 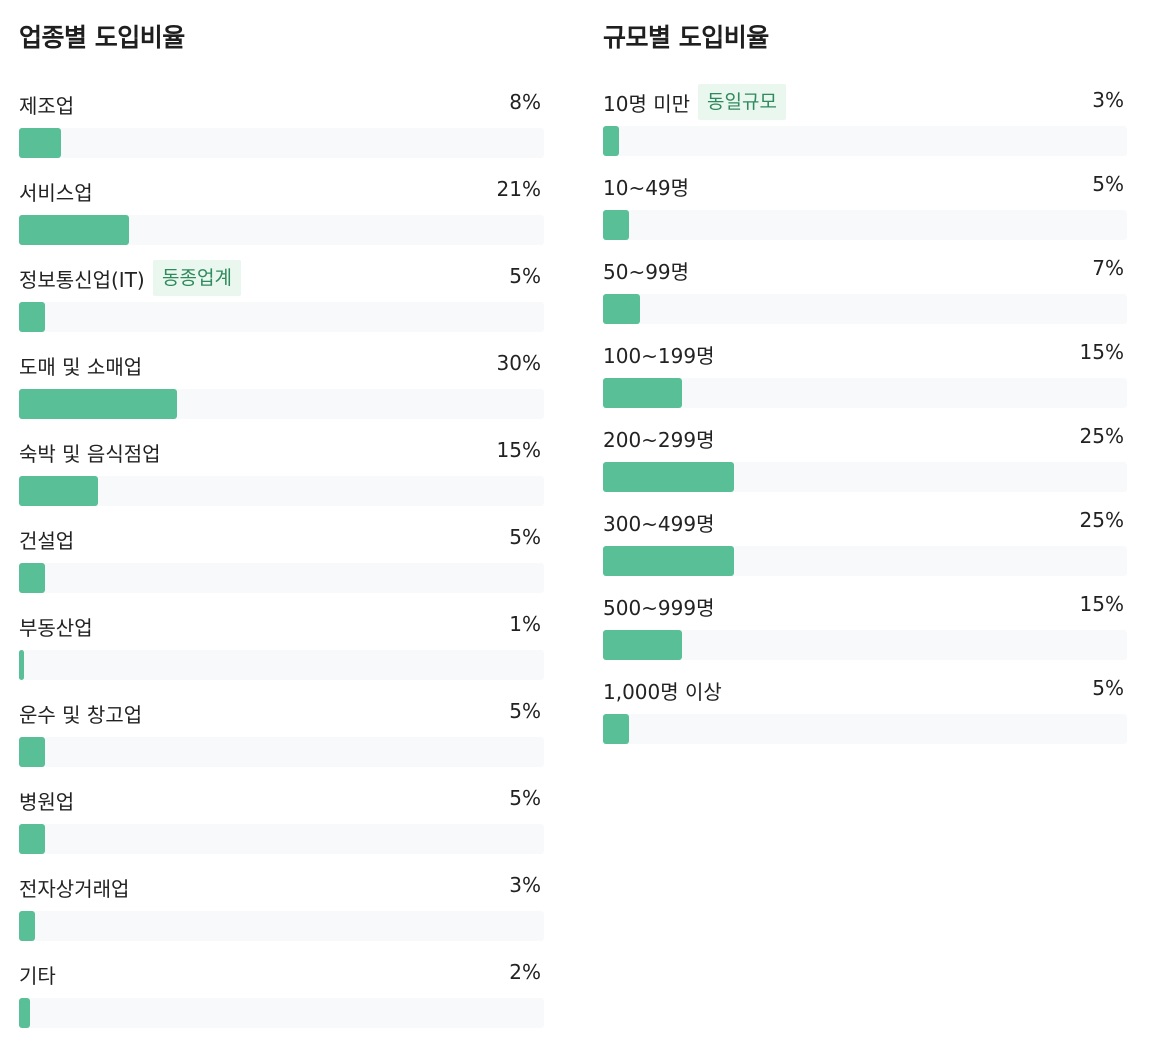 What do you see at coordinates (865, 624) in the screenshot?
I see `size-bar-row: 500~999명 15%` at bounding box center [865, 624].